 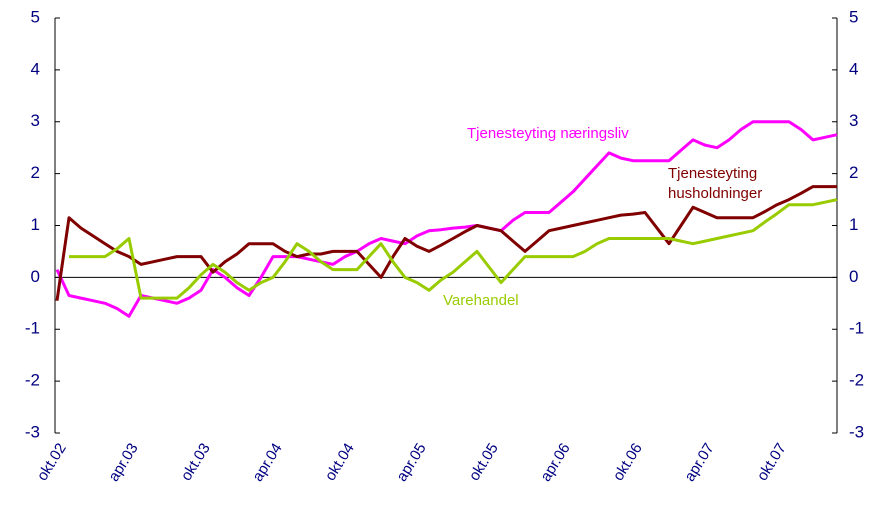 I want to click on x-tick-label: apr.05, so click(x=411, y=462).